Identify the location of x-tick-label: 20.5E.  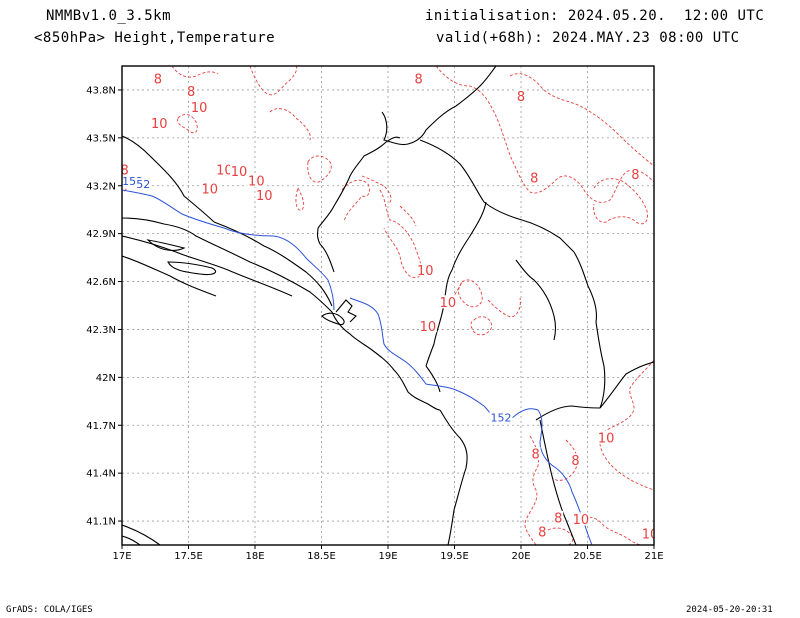
(587, 556).